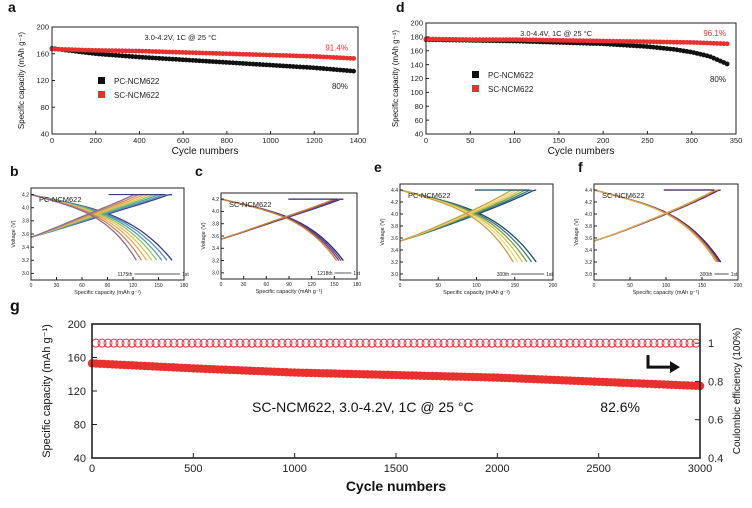 This screenshot has width=752, height=508. What do you see at coordinates (394, 191) in the screenshot?
I see `y-tick-label: 4.4` at bounding box center [394, 191].